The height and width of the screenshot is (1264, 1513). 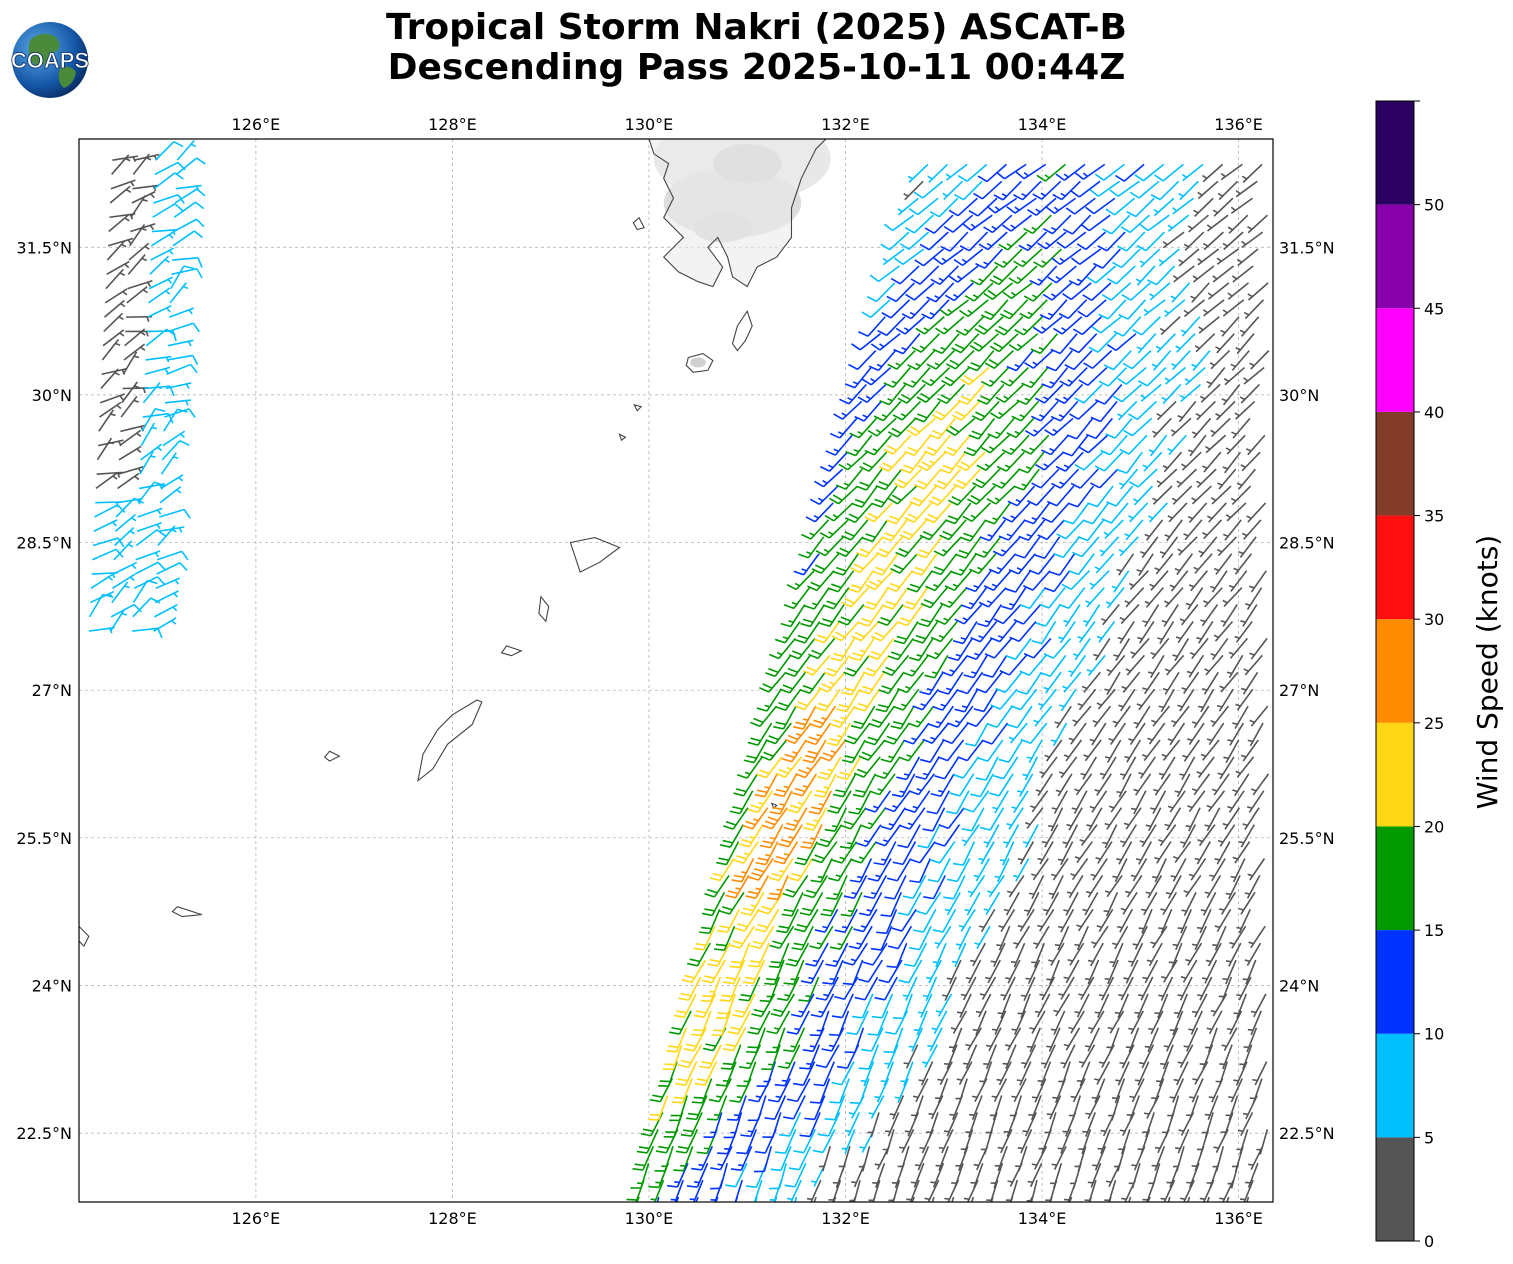 What do you see at coordinates (1487, 672) in the screenshot?
I see `colorbar-label: Wind Speed (knots)` at bounding box center [1487, 672].